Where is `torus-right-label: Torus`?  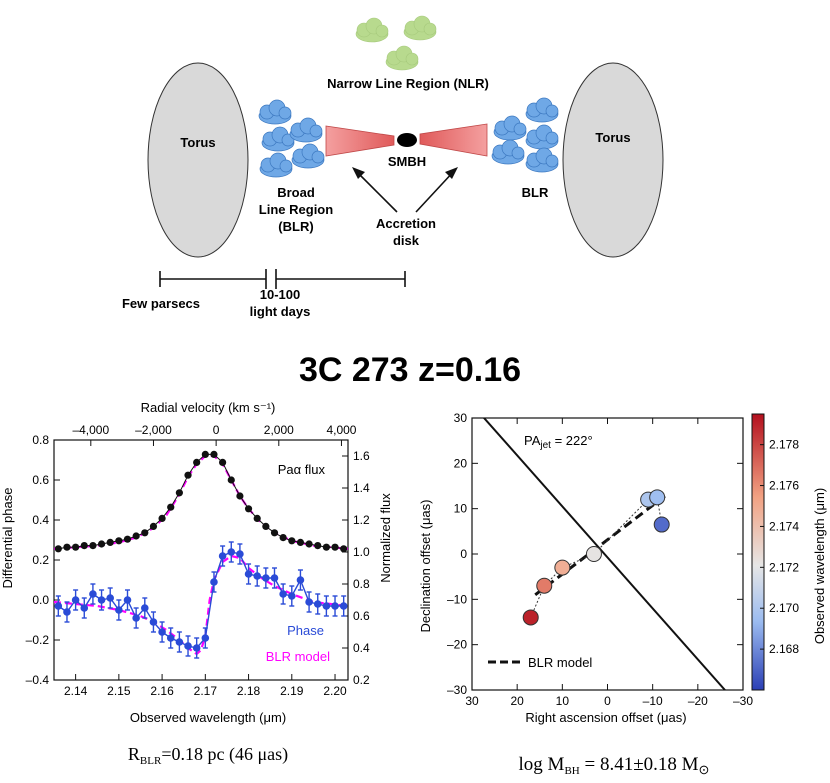
torus-right-label: Torus is located at coordinates (612, 137).